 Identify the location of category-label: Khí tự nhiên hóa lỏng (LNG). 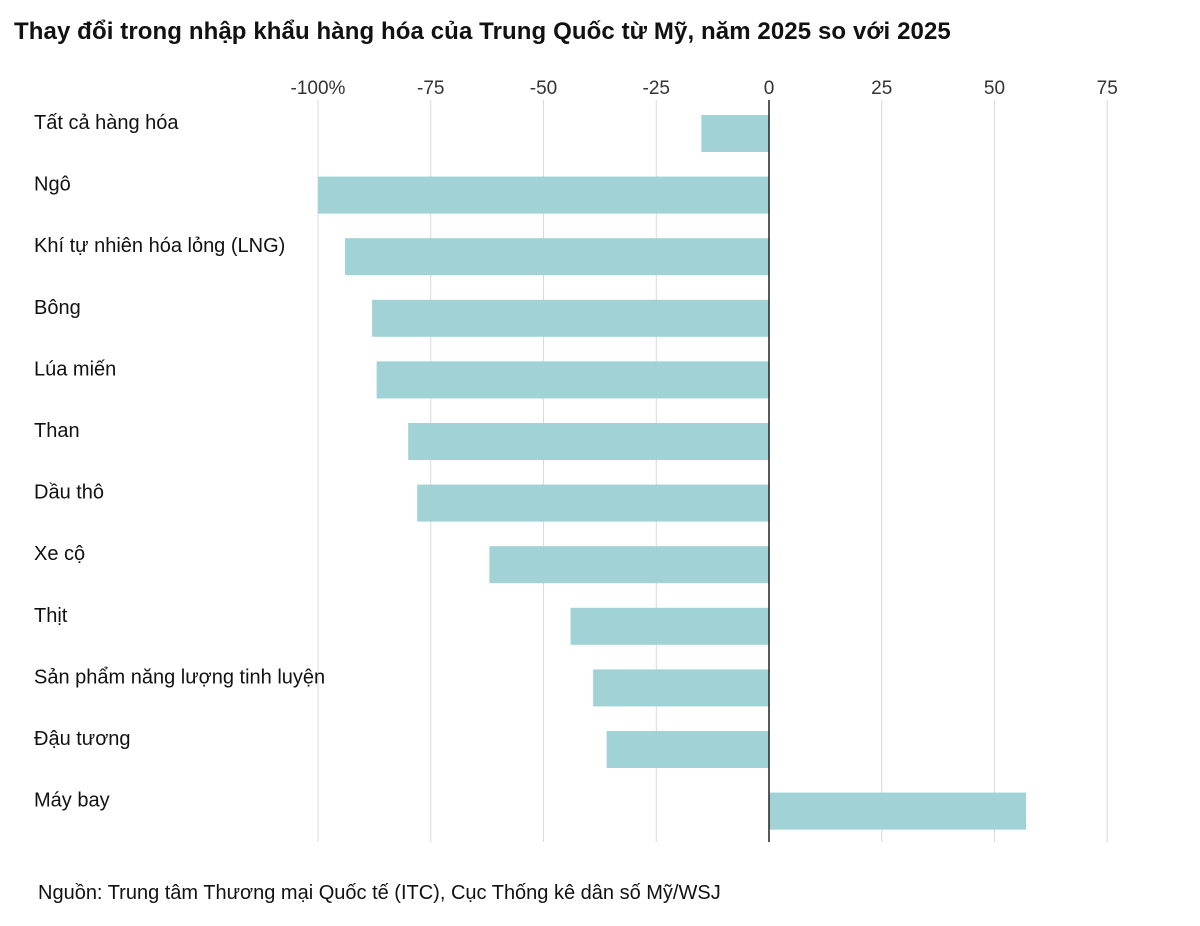
(159, 246).